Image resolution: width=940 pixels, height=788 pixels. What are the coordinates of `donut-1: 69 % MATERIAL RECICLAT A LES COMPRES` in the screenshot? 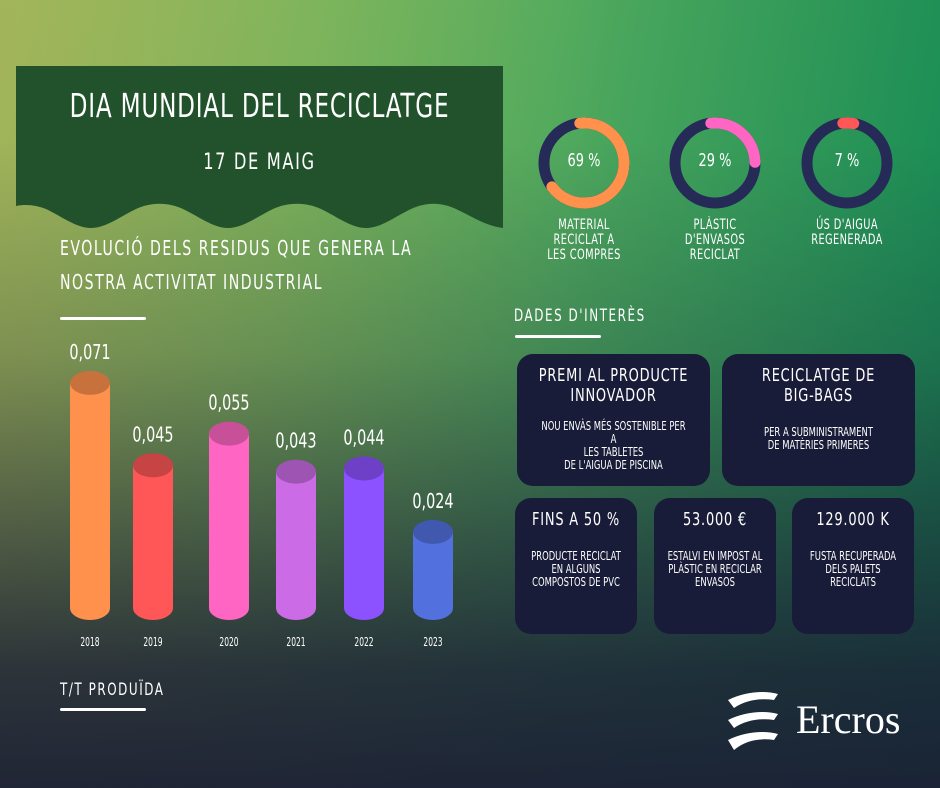 It's located at (584, 189).